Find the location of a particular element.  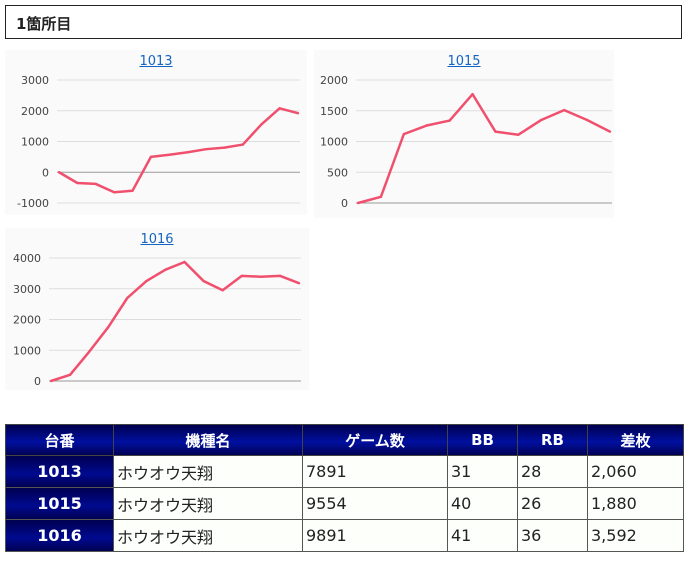

table-row: 1015 ホウオウ天翔 9554 40 26 1,880 is located at coordinates (344, 503).